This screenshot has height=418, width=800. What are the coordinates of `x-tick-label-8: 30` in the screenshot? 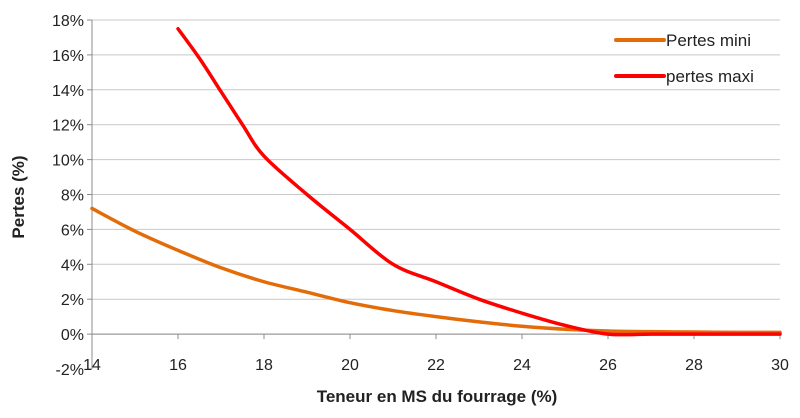 It's located at (780, 365).